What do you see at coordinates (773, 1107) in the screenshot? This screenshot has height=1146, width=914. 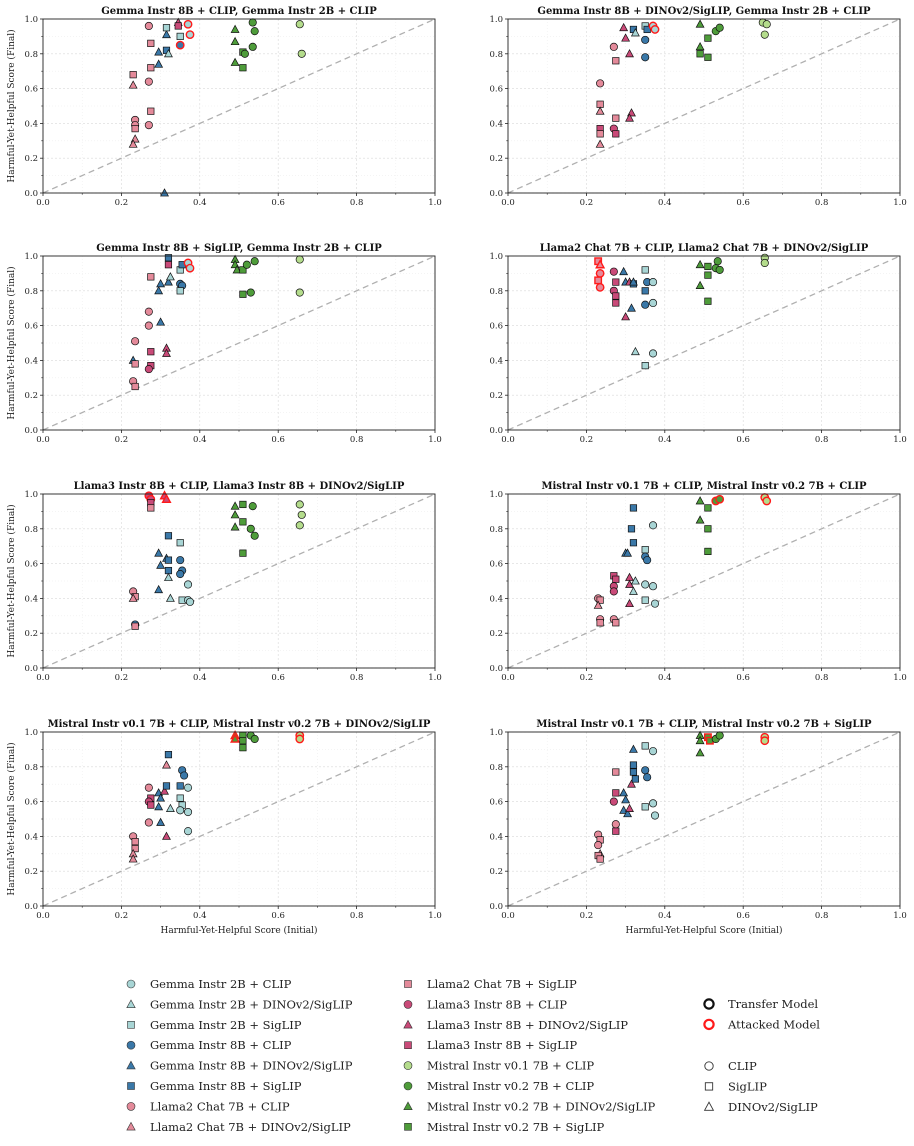 I see `legend-label: DINOv2/SigLIP` at bounding box center [773, 1107].